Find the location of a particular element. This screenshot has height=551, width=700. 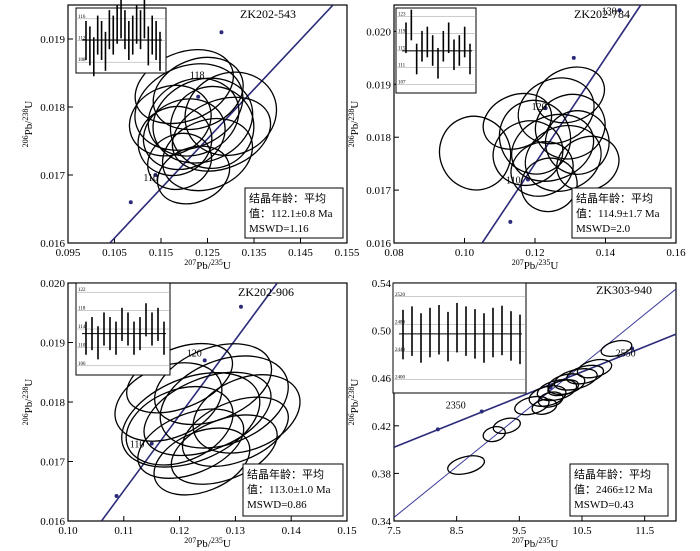

inset-tick-label: 2480 is located at coordinates (400, 322).